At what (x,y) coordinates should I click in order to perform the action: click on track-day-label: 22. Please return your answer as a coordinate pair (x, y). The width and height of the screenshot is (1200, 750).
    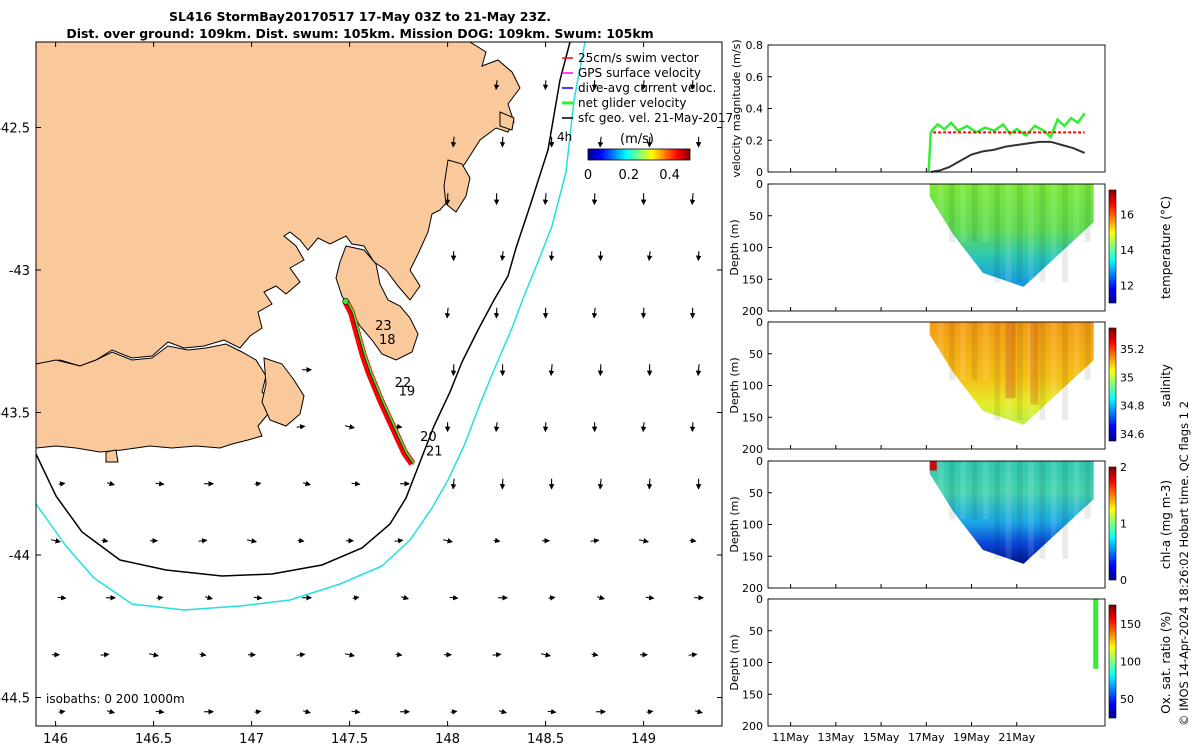
    Looking at the image, I should click on (403, 383).